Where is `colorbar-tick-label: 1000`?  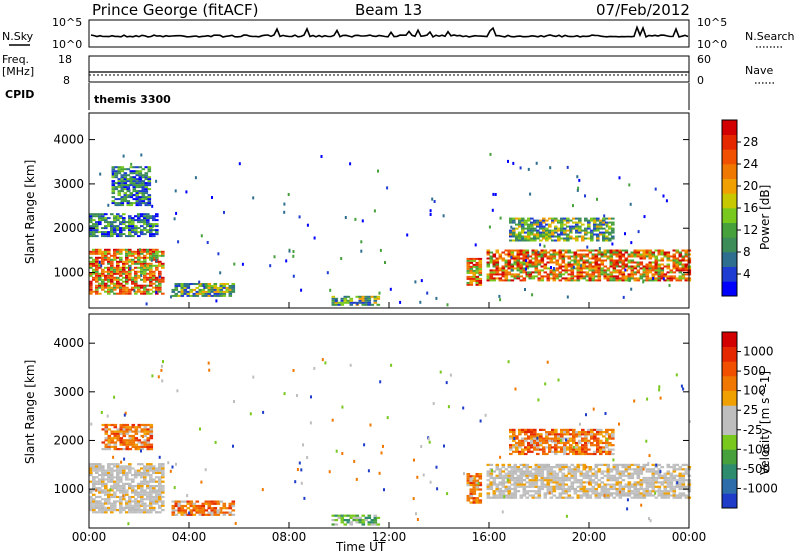 colorbar-tick-label: 1000 is located at coordinates (758, 352).